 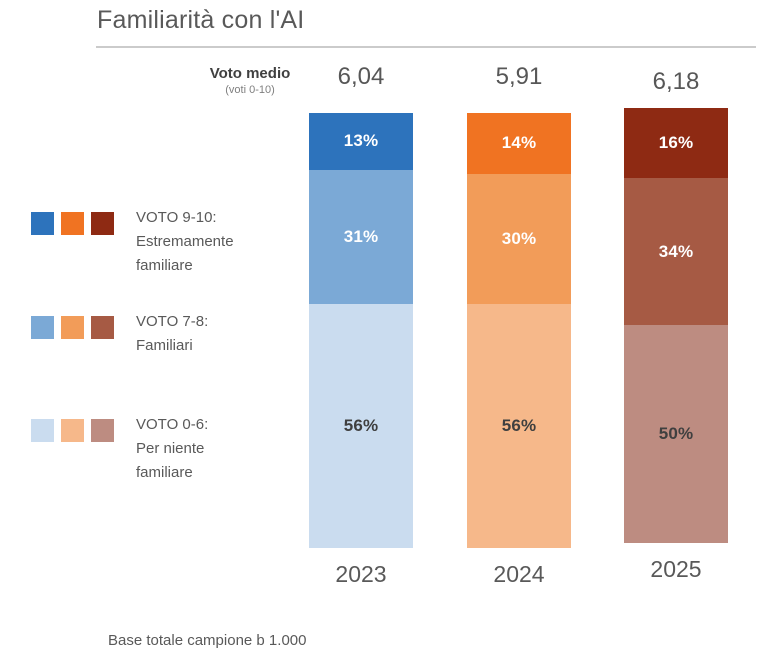 I want to click on base-note: Base totale campione b 1.000, so click(x=207, y=640).